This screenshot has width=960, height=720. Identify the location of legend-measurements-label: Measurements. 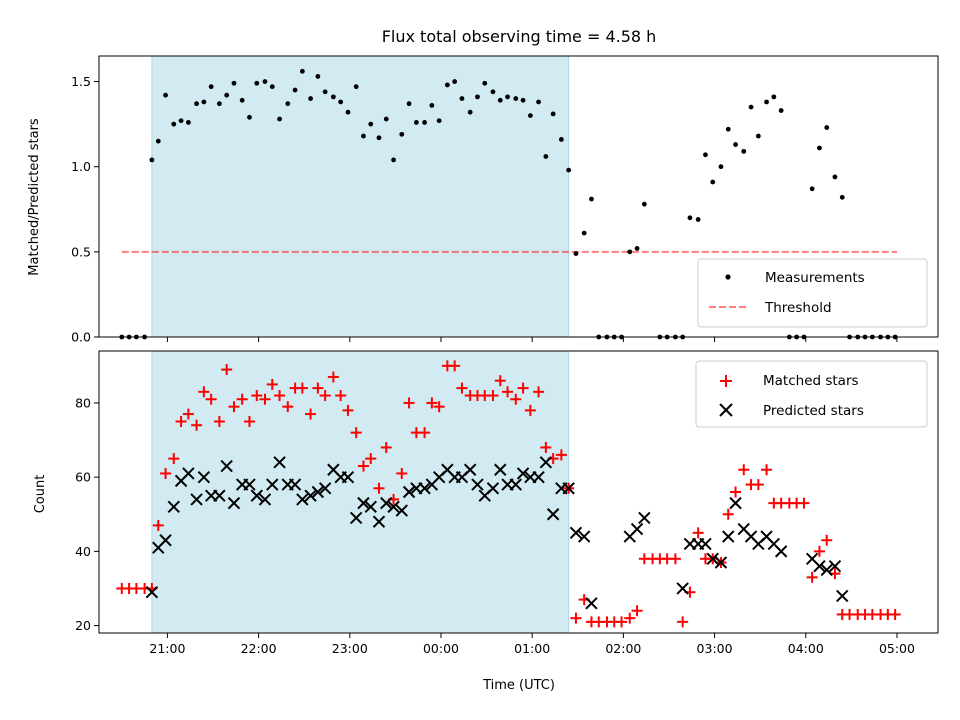
(815, 278).